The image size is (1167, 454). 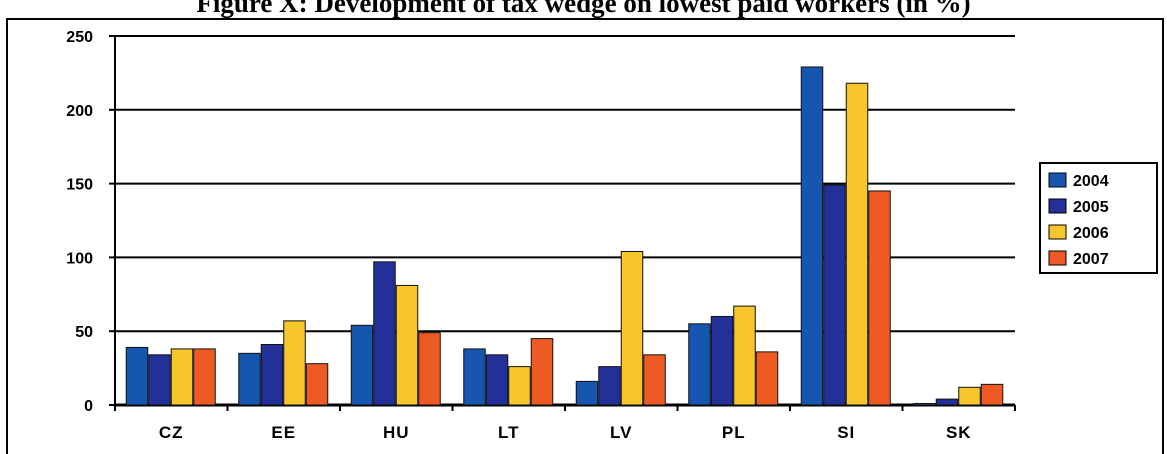 What do you see at coordinates (621, 432) in the screenshot?
I see `x-tick-label: LV` at bounding box center [621, 432].